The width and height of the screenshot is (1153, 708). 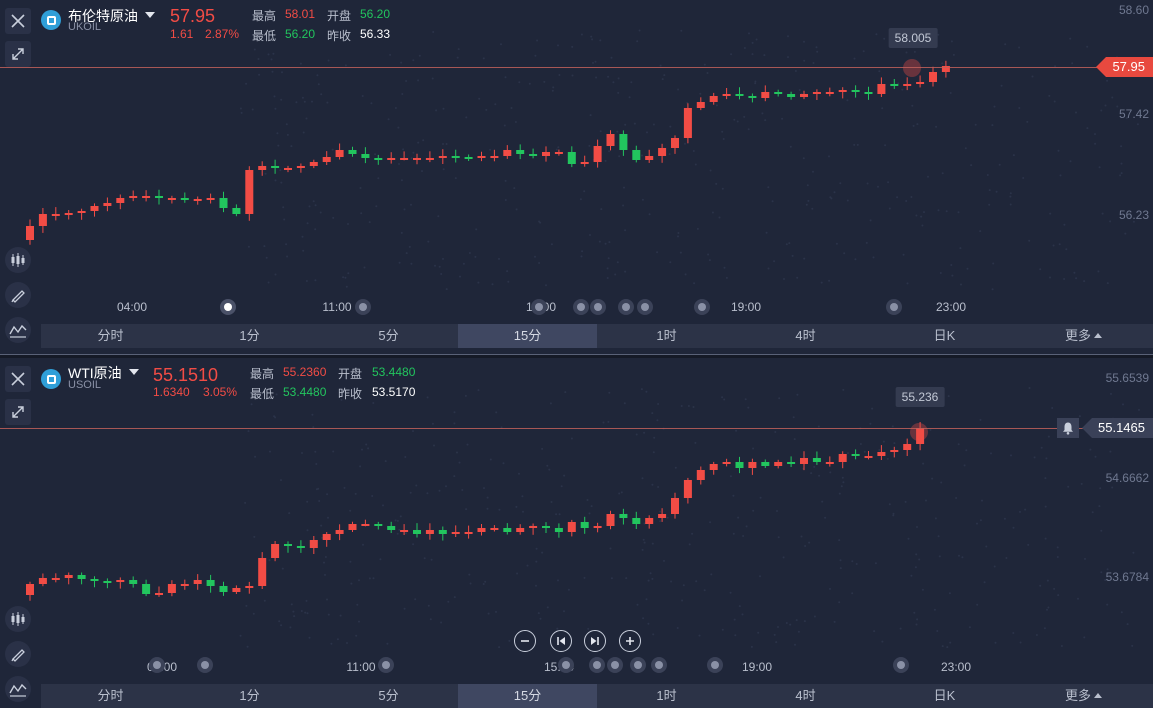 I want to click on expand-icon, so click(x=18, y=412).